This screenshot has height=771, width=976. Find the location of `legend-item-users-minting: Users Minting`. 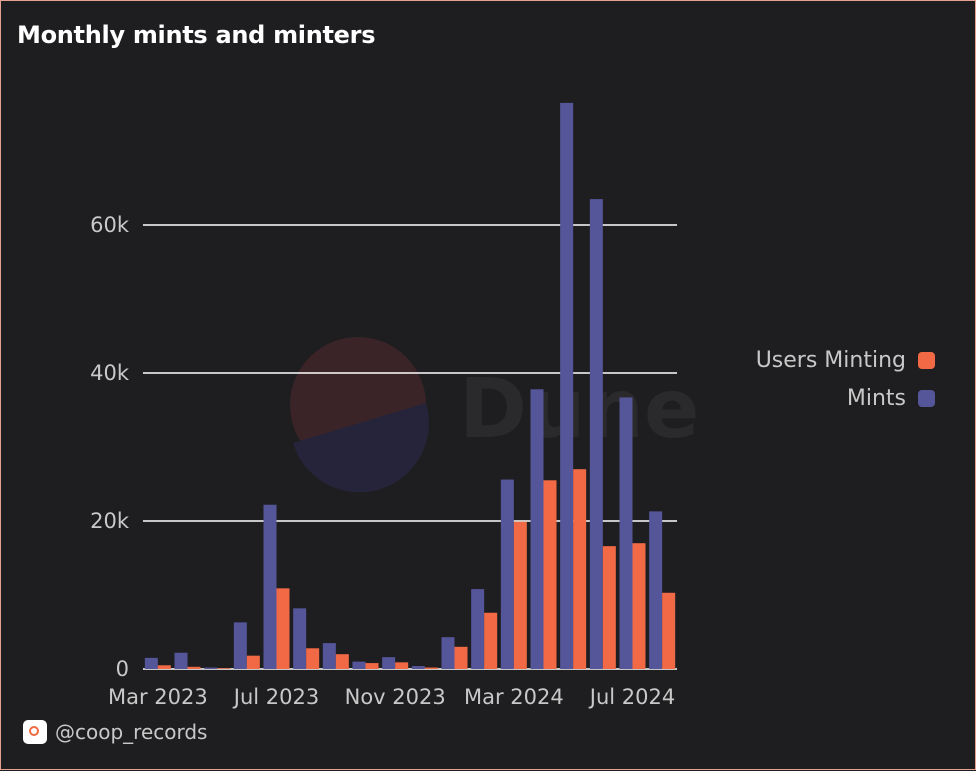

legend-item-users-minting: Users Minting is located at coordinates (845, 360).